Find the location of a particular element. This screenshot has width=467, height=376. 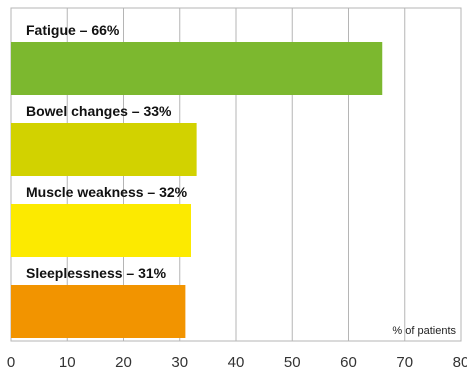

x-tick-label: 0 is located at coordinates (11, 362).